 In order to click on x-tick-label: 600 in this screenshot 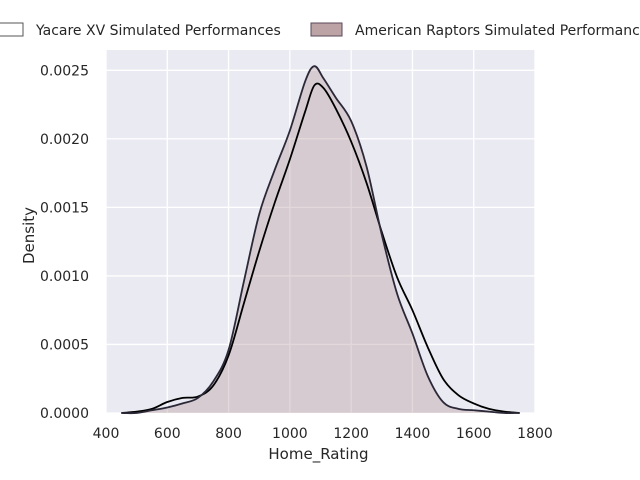, I will do `click(167, 434)`.